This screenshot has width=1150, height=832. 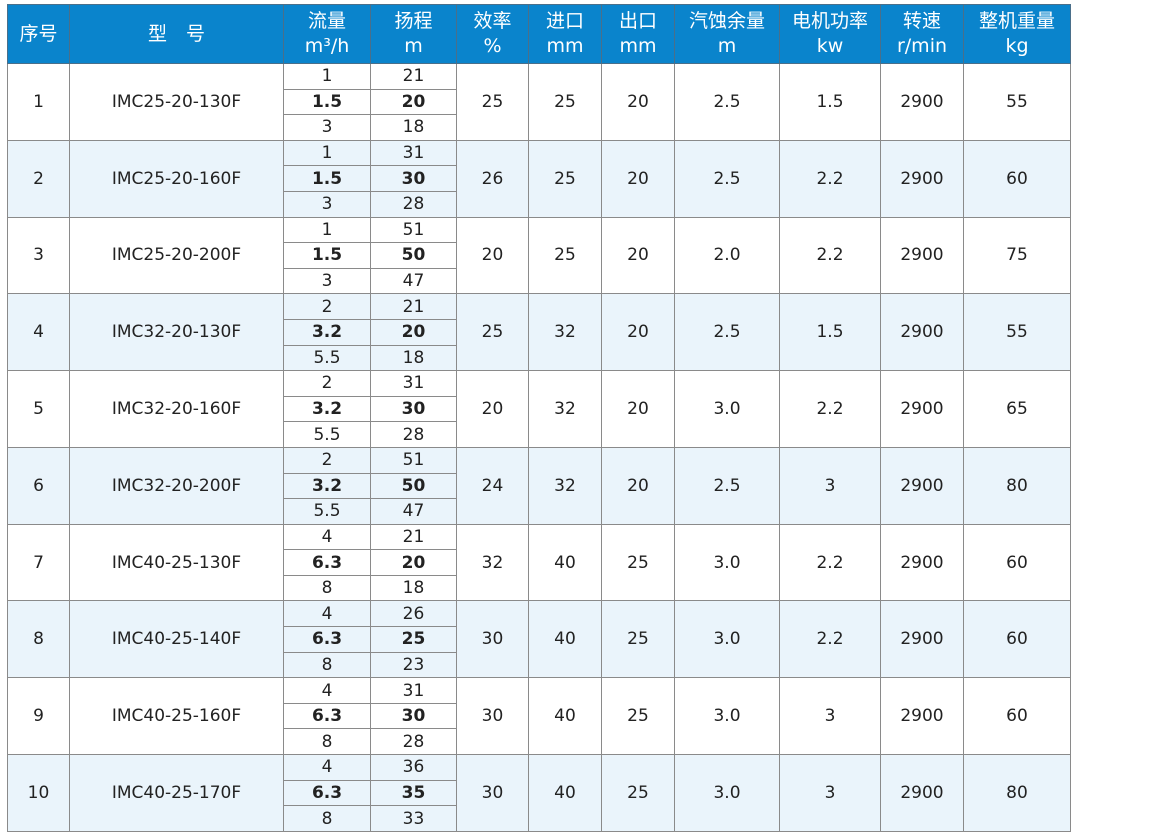 I want to click on table-subrow: 8 33, so click(x=539, y=818).